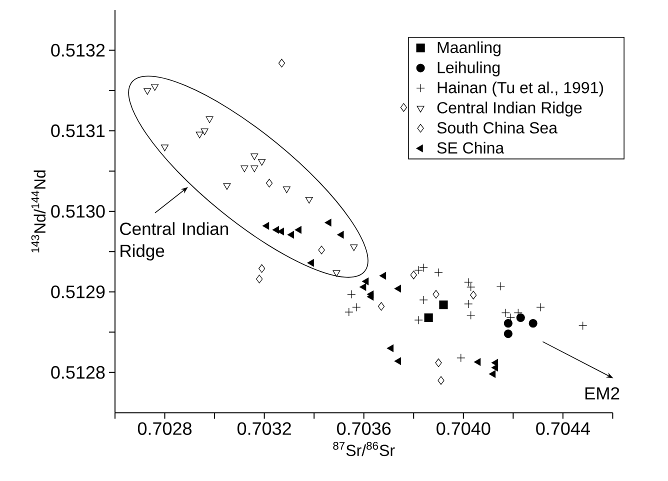  Describe the element at coordinates (469, 48) in the screenshot. I see `legend-label: Maanling` at that location.